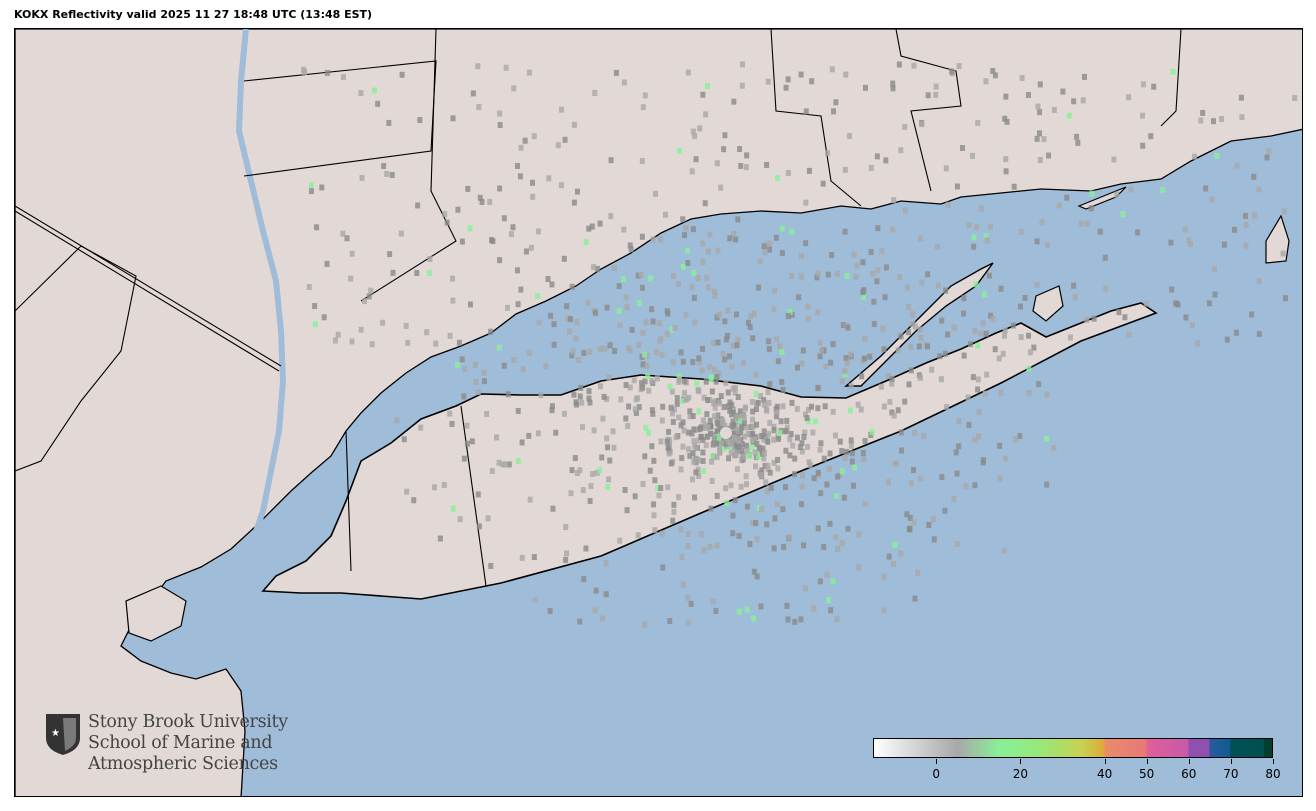  I want to click on colorbar-tick-label: 70, so click(1231, 774).